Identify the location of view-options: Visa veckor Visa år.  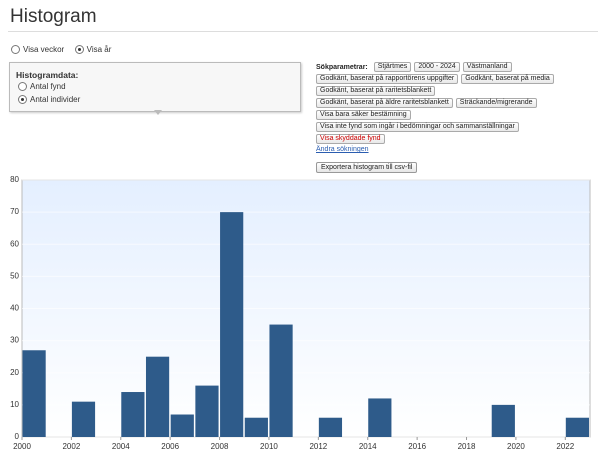
(64, 50).